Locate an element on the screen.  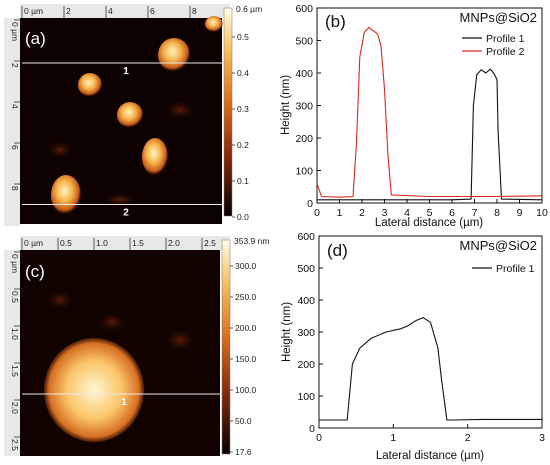
colorbar-tick-label: 150.0 is located at coordinates (246, 359).